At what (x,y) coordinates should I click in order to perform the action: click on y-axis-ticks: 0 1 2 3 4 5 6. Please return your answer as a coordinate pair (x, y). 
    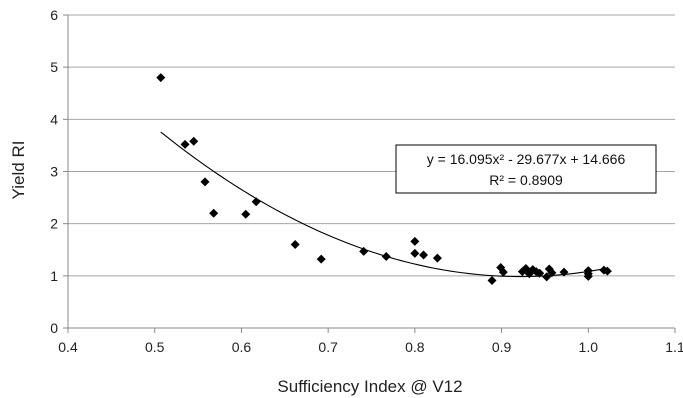
    Looking at the image, I should click on (59, 171).